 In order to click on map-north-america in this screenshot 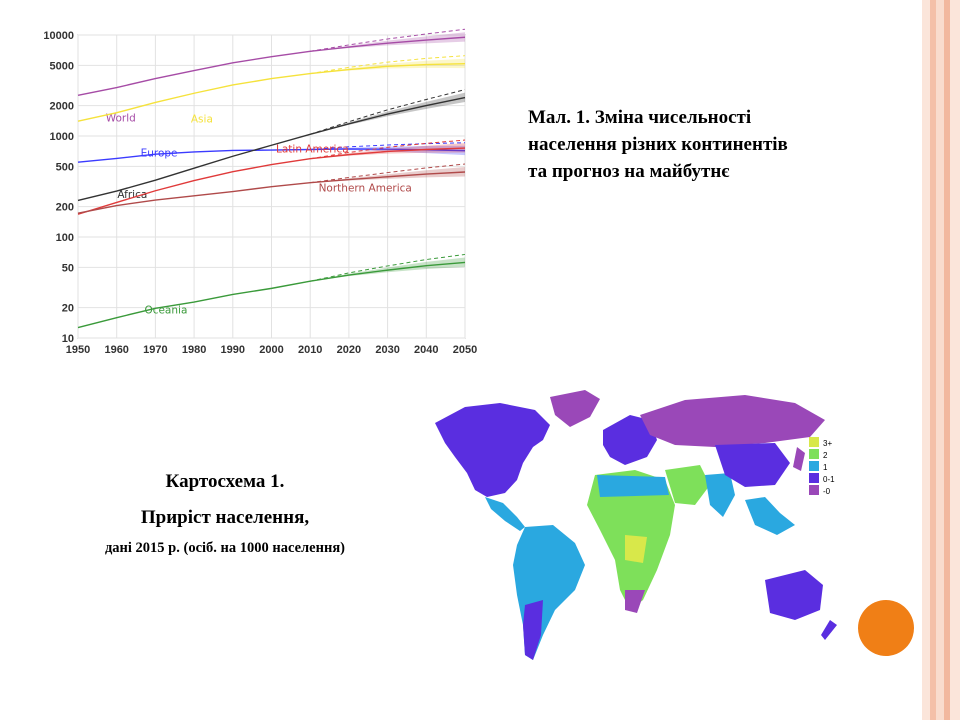, I will do `click(492, 450)`.